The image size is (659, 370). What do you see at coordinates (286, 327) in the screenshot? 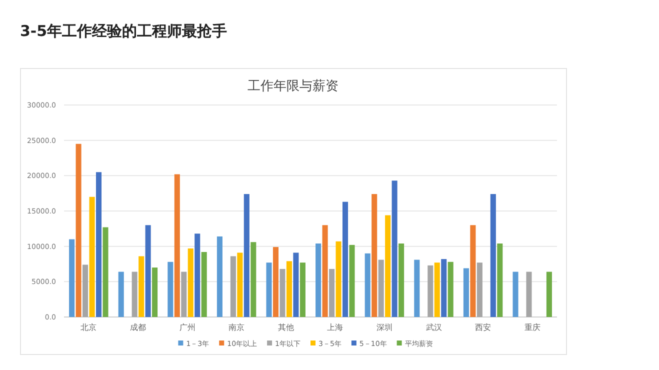
I see `x-tick-label: 其他` at bounding box center [286, 327].